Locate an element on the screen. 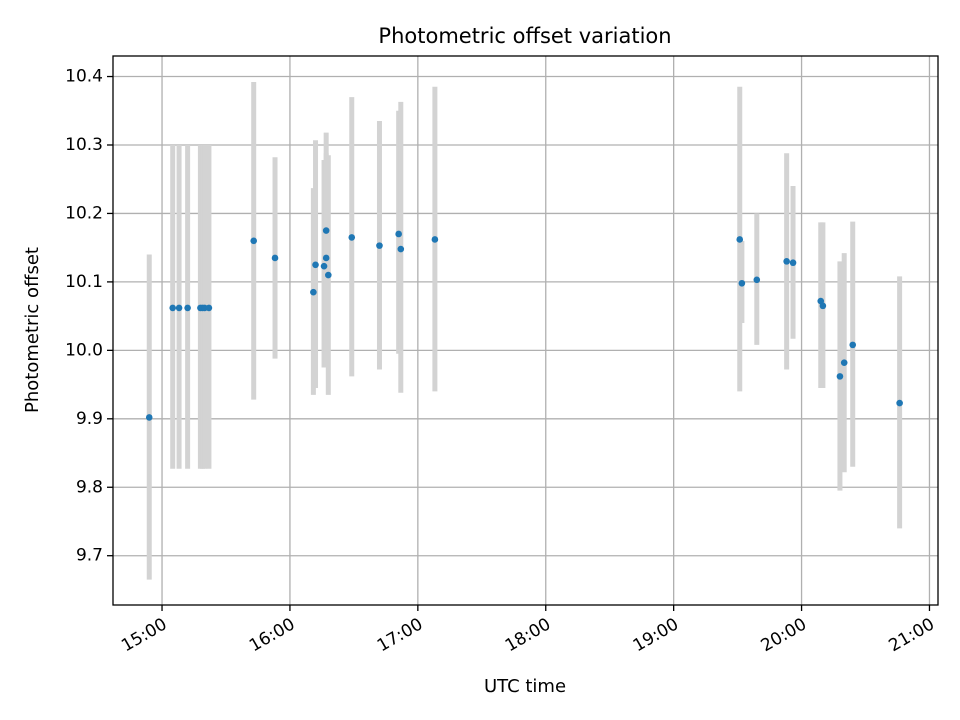 This screenshot has width=960, height=720. y-tick-label: 10.4 is located at coordinates (84, 77).